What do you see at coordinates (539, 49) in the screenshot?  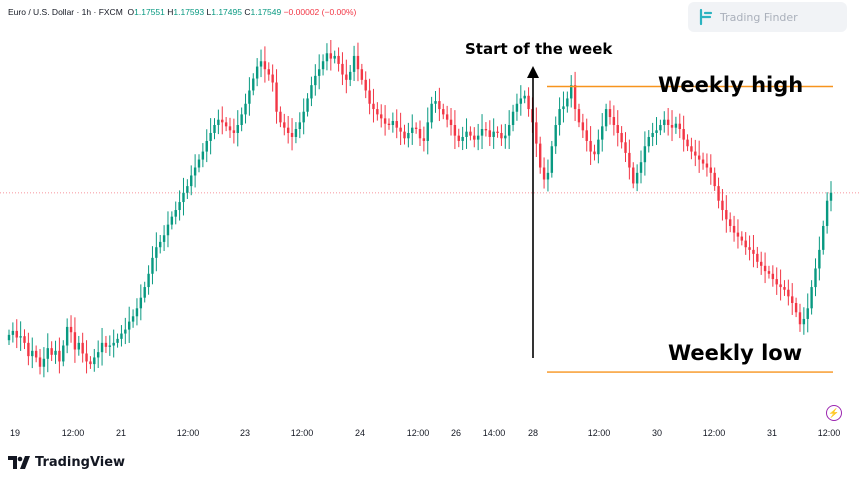 I see `start-of-week-label: Start of the week` at bounding box center [539, 49].